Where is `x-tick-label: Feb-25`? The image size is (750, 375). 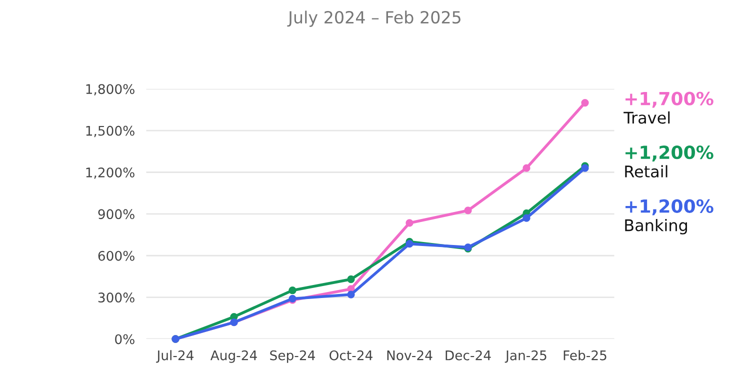
x-tick-label: Feb-25 is located at coordinates (585, 355).